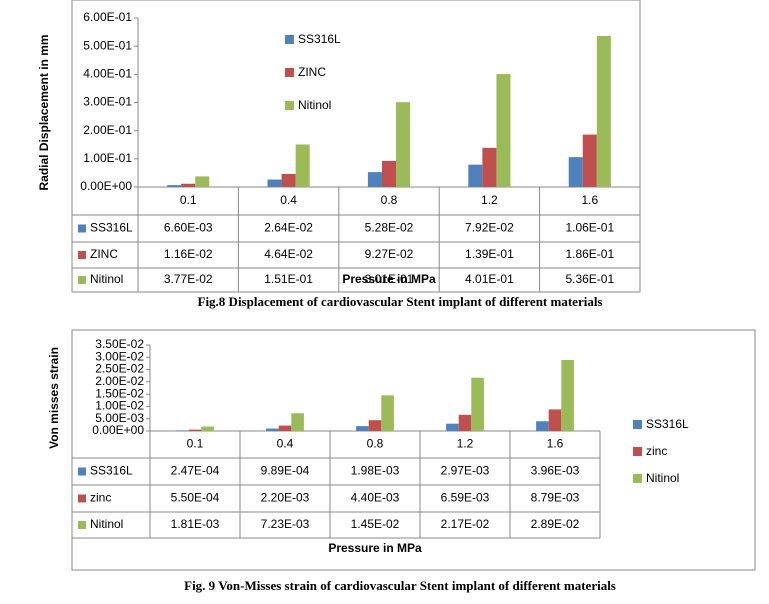 Image resolution: width=769 pixels, height=604 pixels. What do you see at coordinates (312, 72) in the screenshot?
I see `legend-label: ZINC` at bounding box center [312, 72].